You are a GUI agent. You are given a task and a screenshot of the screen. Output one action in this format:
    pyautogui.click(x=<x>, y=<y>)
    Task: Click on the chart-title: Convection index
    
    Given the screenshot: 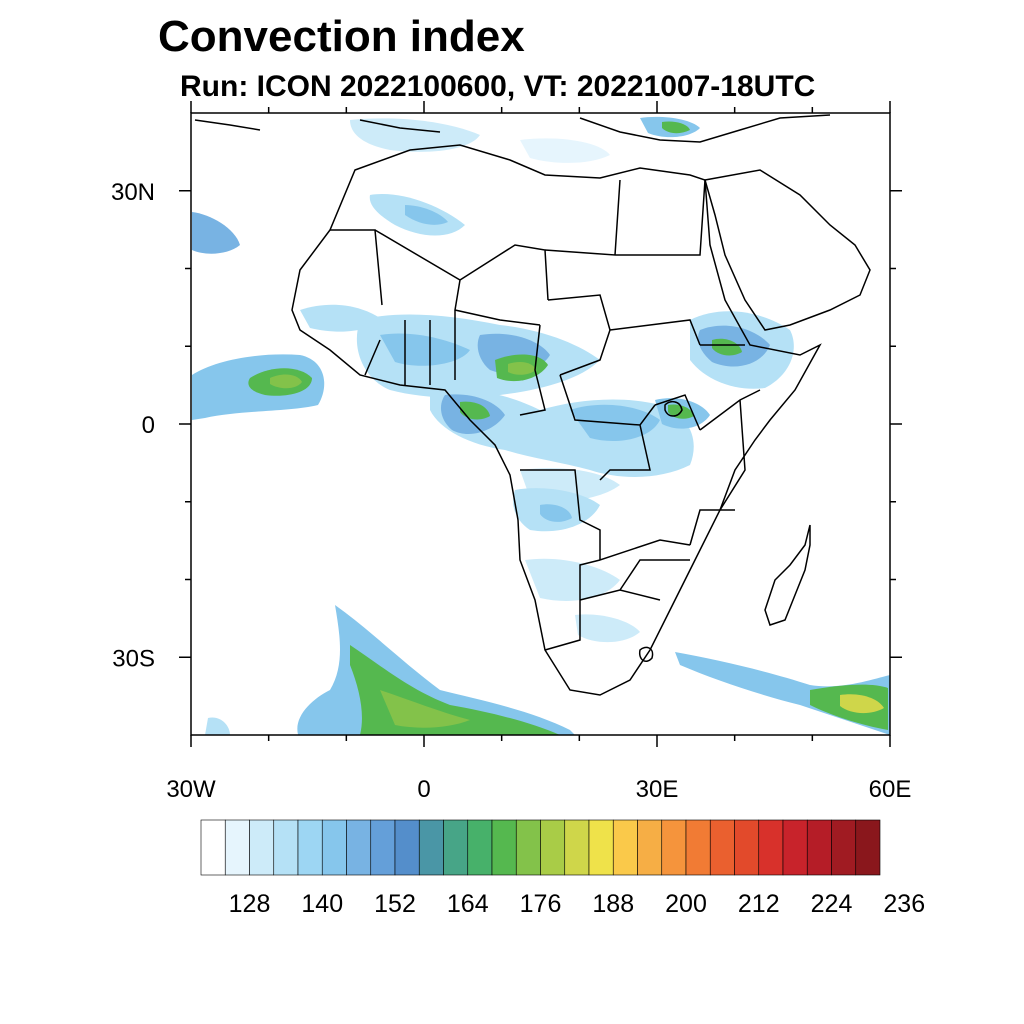 What is the action you would take?
    pyautogui.click(x=341, y=36)
    